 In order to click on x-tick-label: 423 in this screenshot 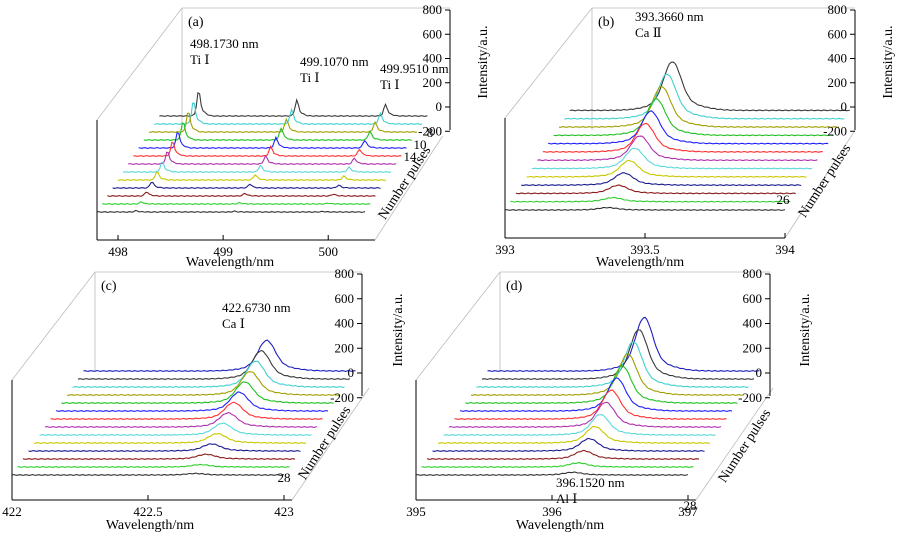, I will do `click(284, 511)`.